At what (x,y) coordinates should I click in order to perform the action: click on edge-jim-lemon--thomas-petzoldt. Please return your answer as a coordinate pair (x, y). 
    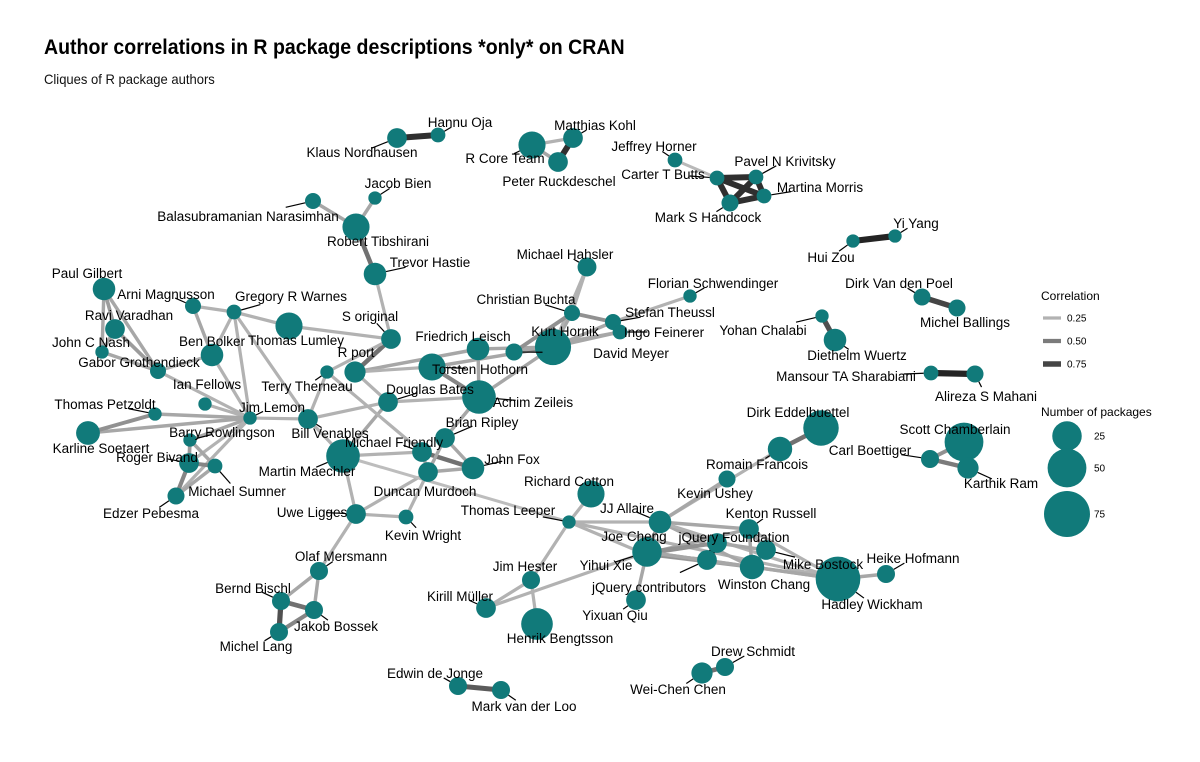
    Looking at the image, I should click on (202, 416).